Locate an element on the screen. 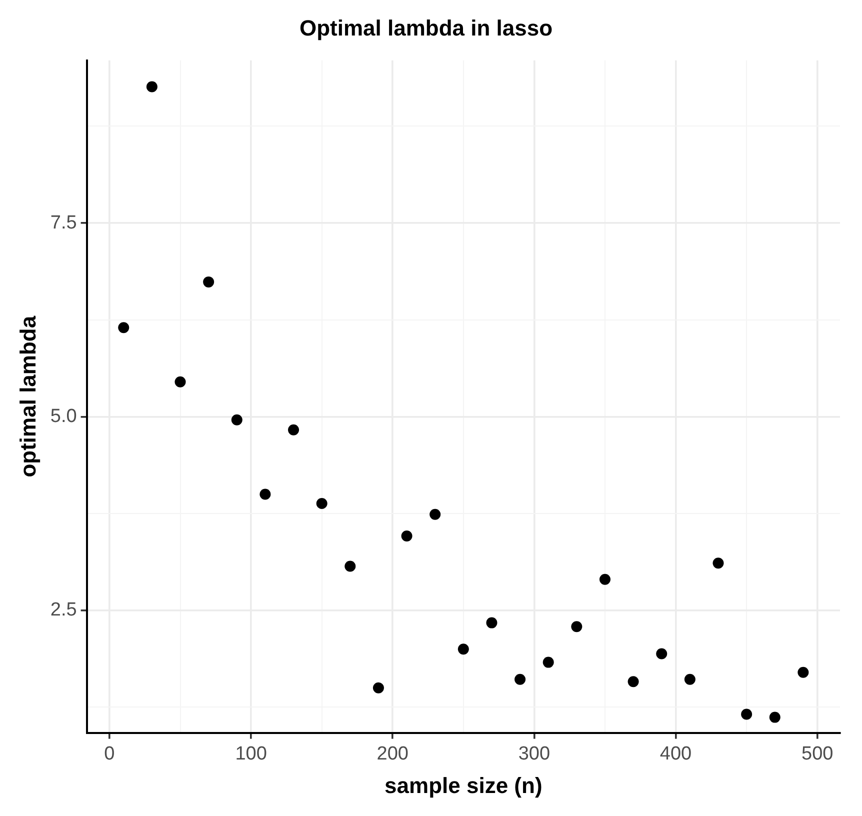  x-tick-label: 100 is located at coordinates (251, 753).